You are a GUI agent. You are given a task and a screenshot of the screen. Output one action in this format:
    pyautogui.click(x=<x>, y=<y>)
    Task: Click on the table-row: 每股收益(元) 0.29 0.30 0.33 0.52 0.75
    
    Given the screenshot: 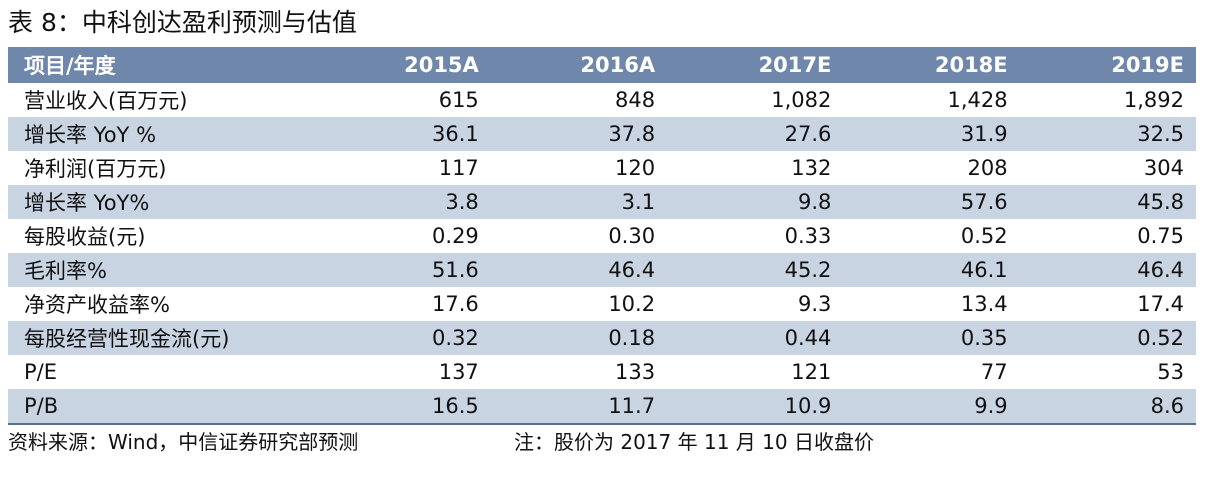 What is the action you would take?
    pyautogui.click(x=602, y=236)
    